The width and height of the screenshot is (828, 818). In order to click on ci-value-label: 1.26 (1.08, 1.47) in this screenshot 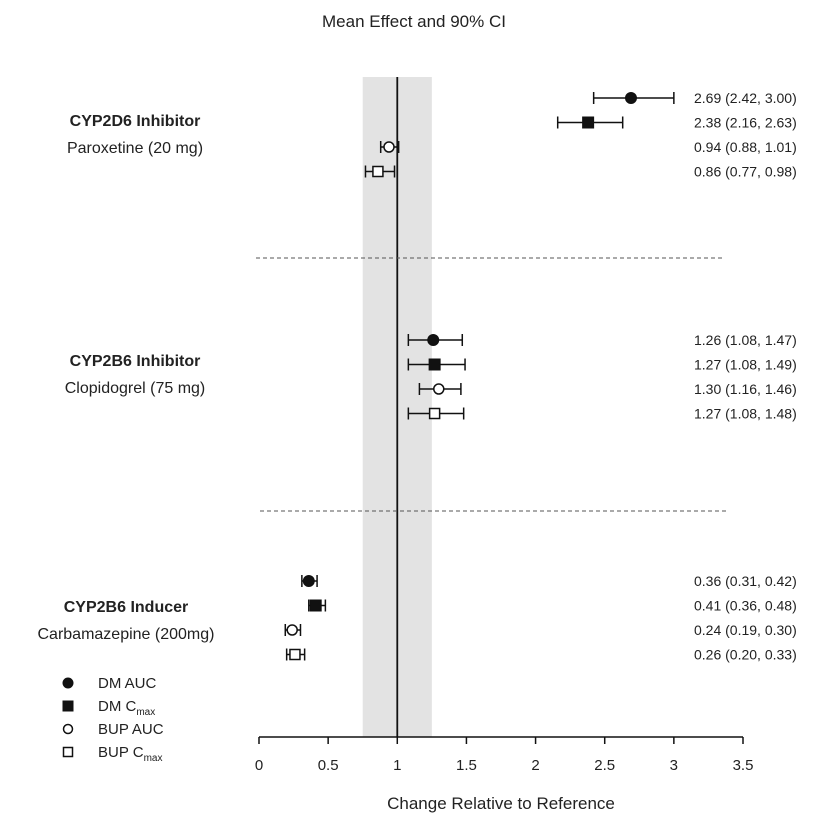, I will do `click(745, 340)`.